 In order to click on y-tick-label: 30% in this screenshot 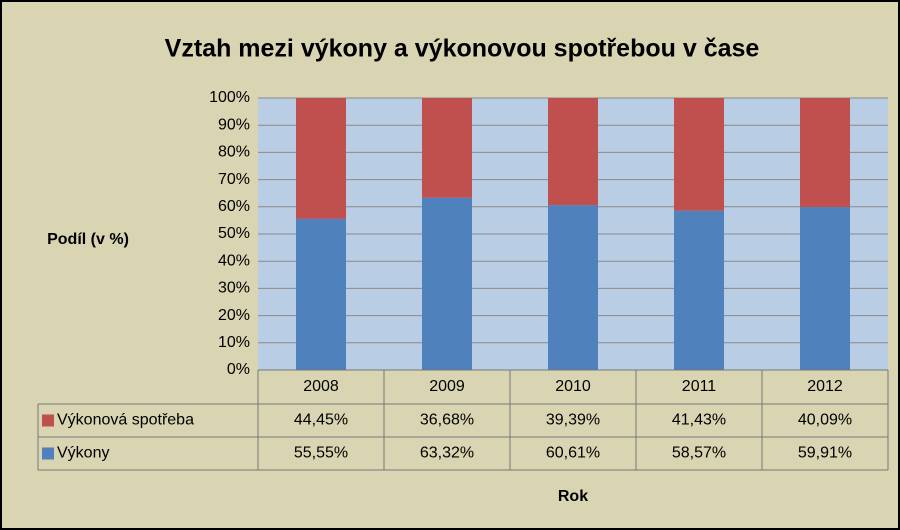, I will do `click(234, 288)`.